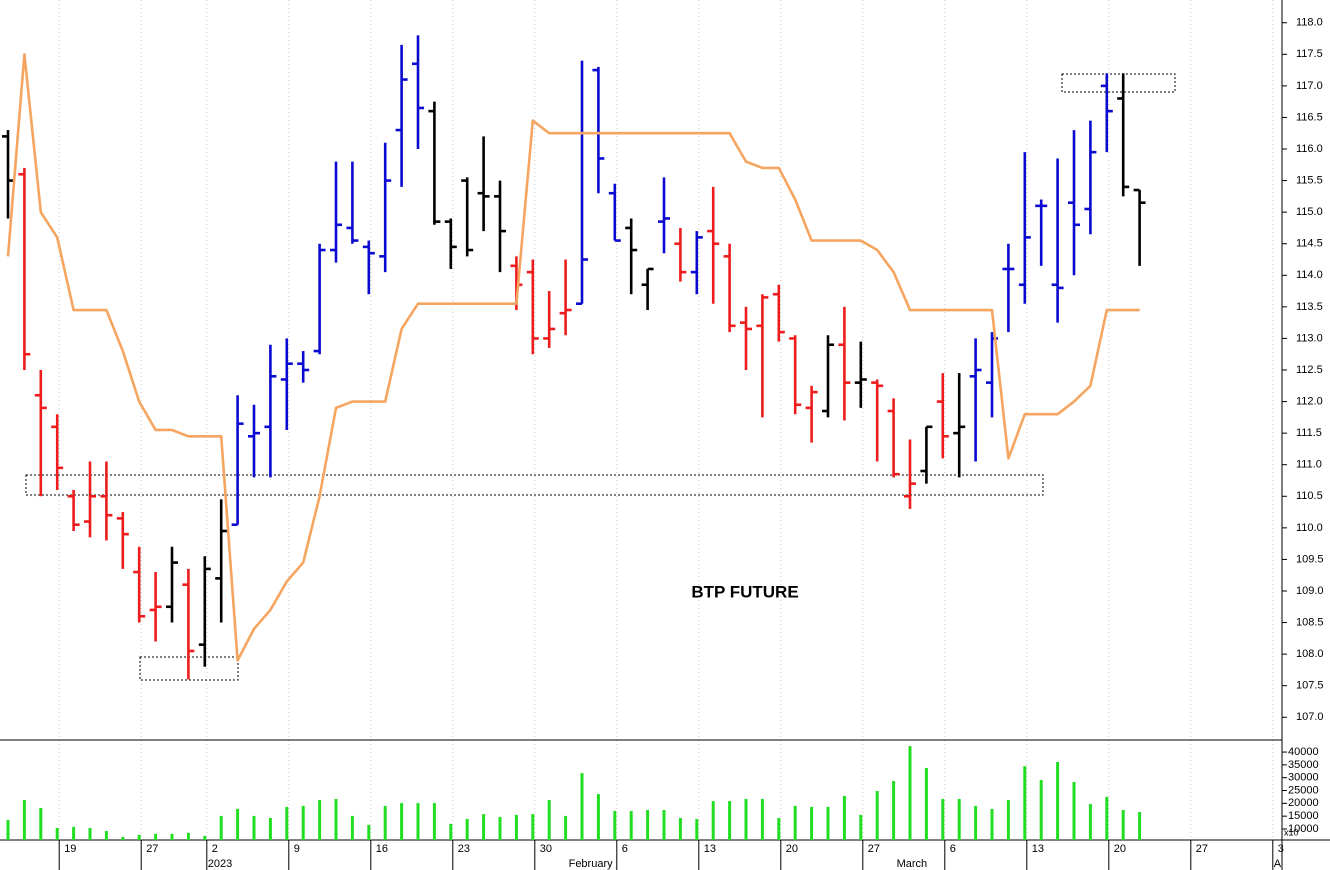 The width and height of the screenshot is (1330, 870). What do you see at coordinates (1309, 244) in the screenshot?
I see `y-tick-label: 114.5` at bounding box center [1309, 244].